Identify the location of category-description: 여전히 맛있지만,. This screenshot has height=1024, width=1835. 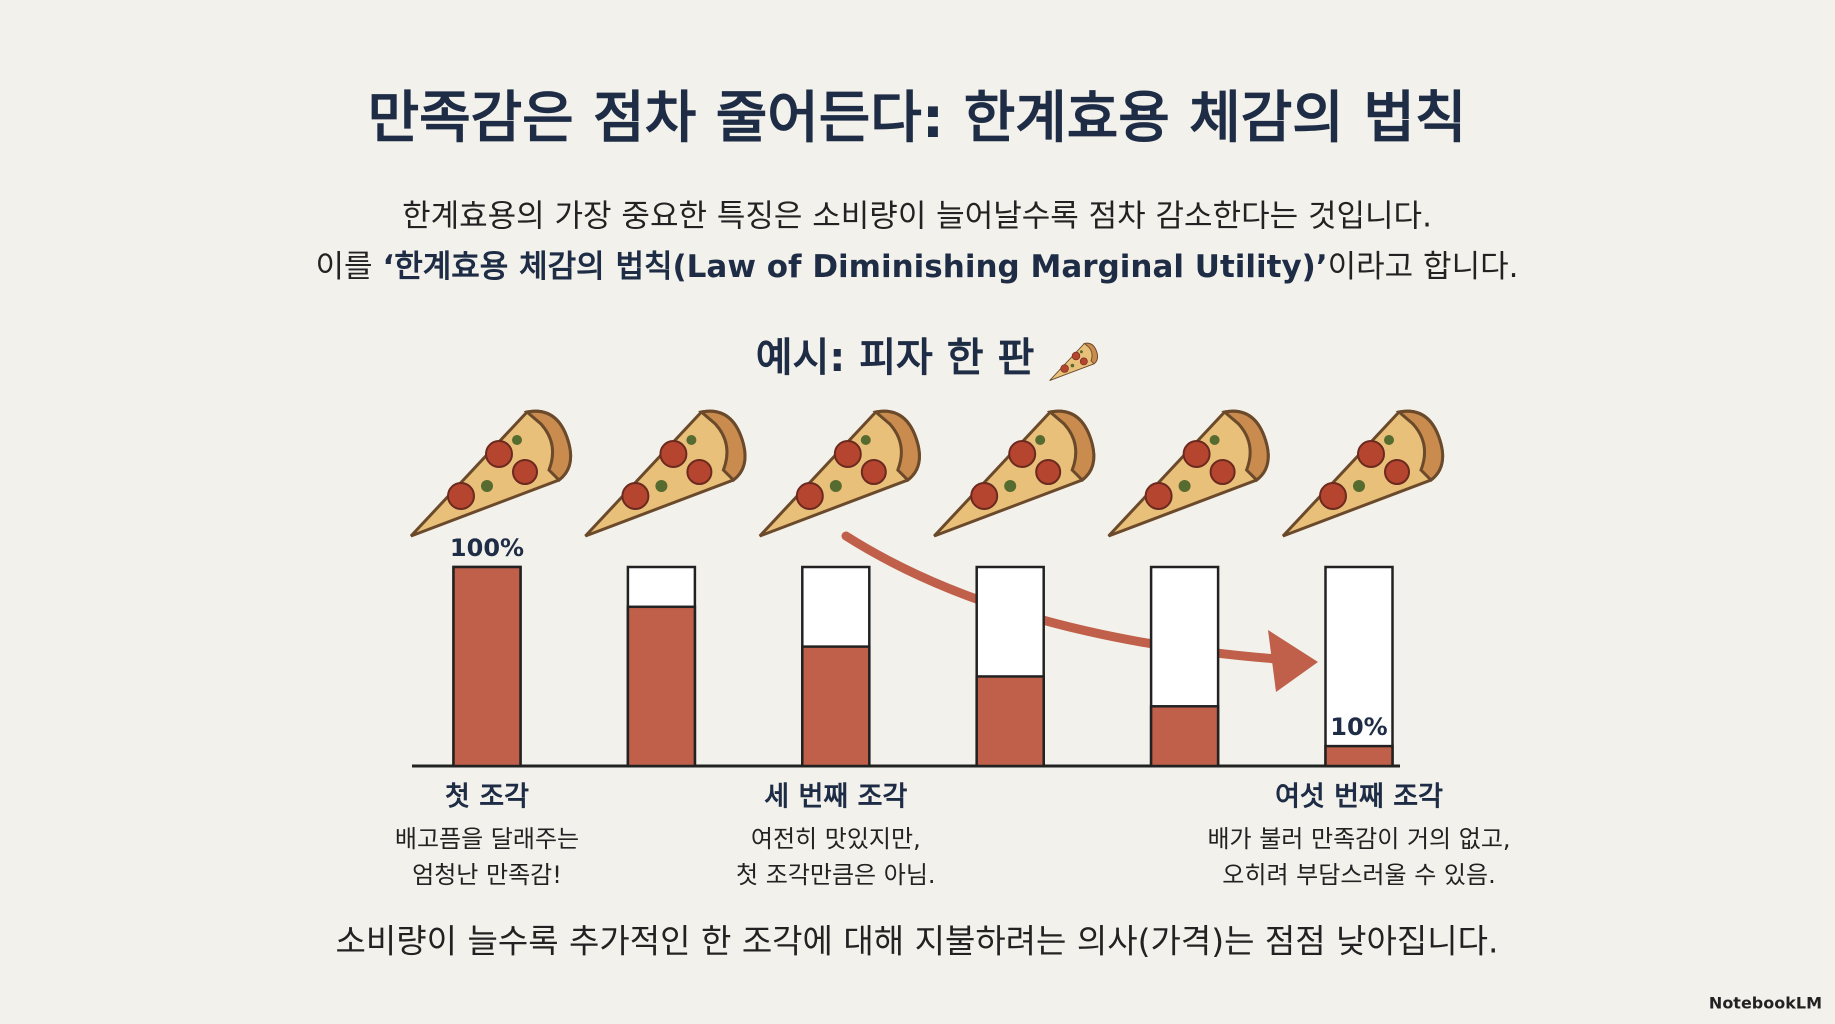
(836, 839).